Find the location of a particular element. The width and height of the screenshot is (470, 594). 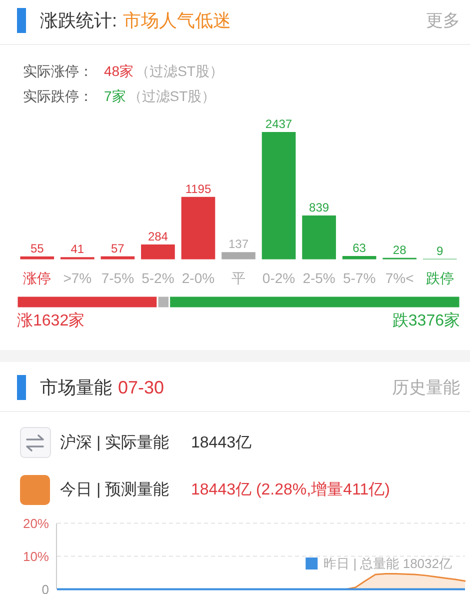

y-tick-label: 20% is located at coordinates (36, 523).